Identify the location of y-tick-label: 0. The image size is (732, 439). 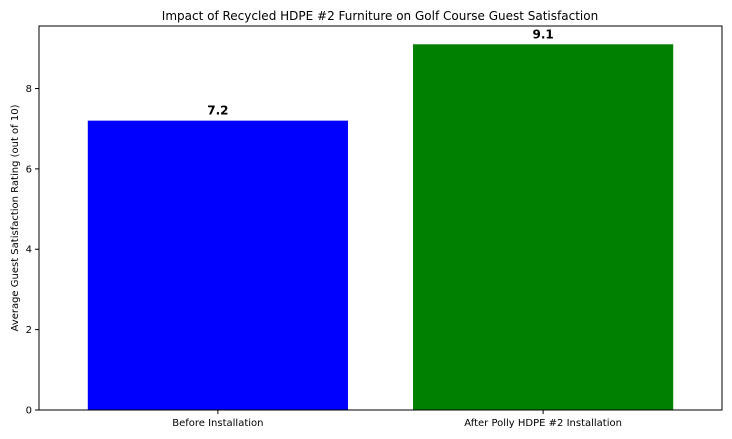
(29, 411).